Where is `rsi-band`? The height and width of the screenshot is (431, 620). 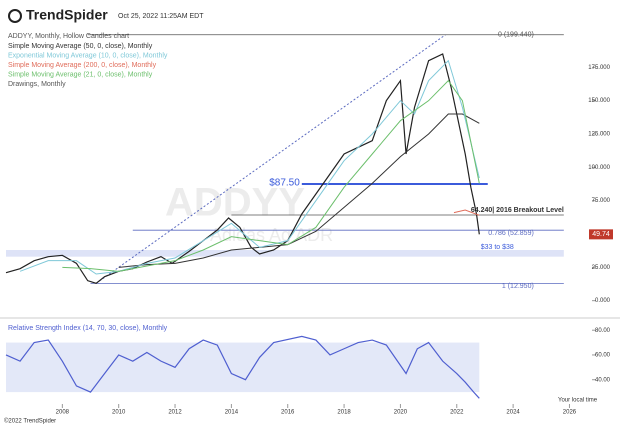
rsi-band is located at coordinates (243, 367).